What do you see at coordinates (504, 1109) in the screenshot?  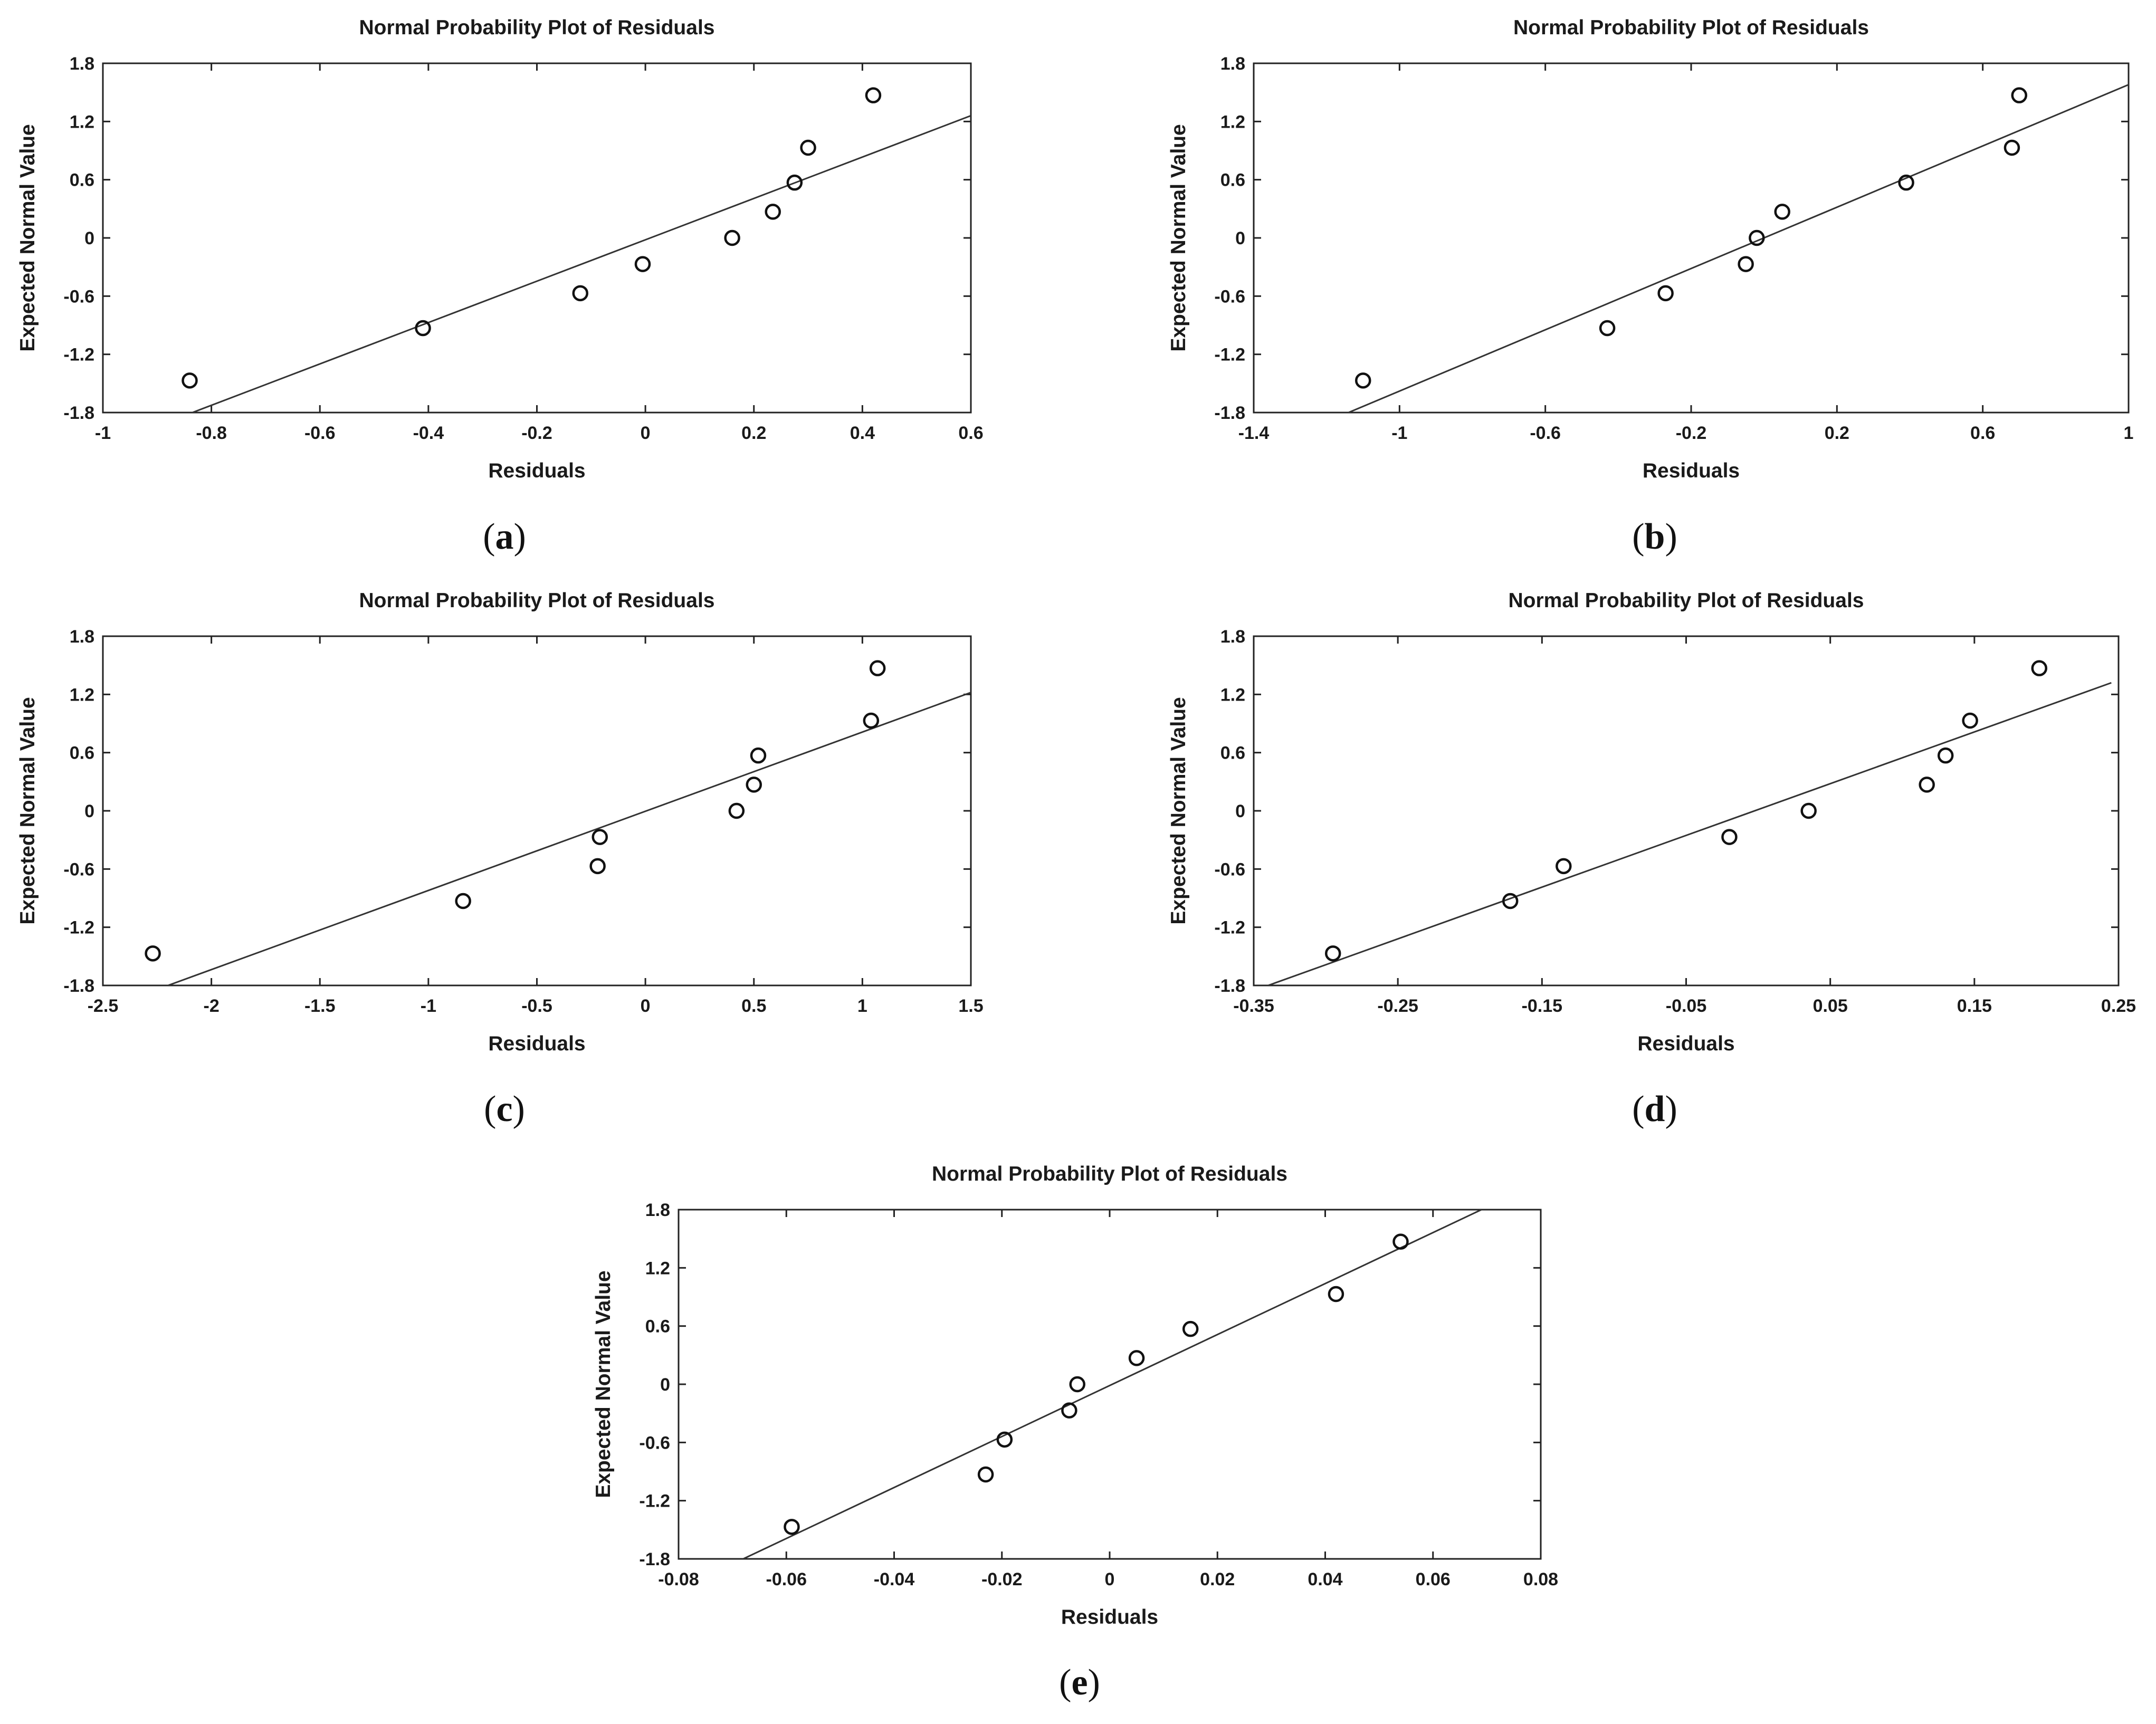 I see `panel-label-c: (c)` at bounding box center [504, 1109].